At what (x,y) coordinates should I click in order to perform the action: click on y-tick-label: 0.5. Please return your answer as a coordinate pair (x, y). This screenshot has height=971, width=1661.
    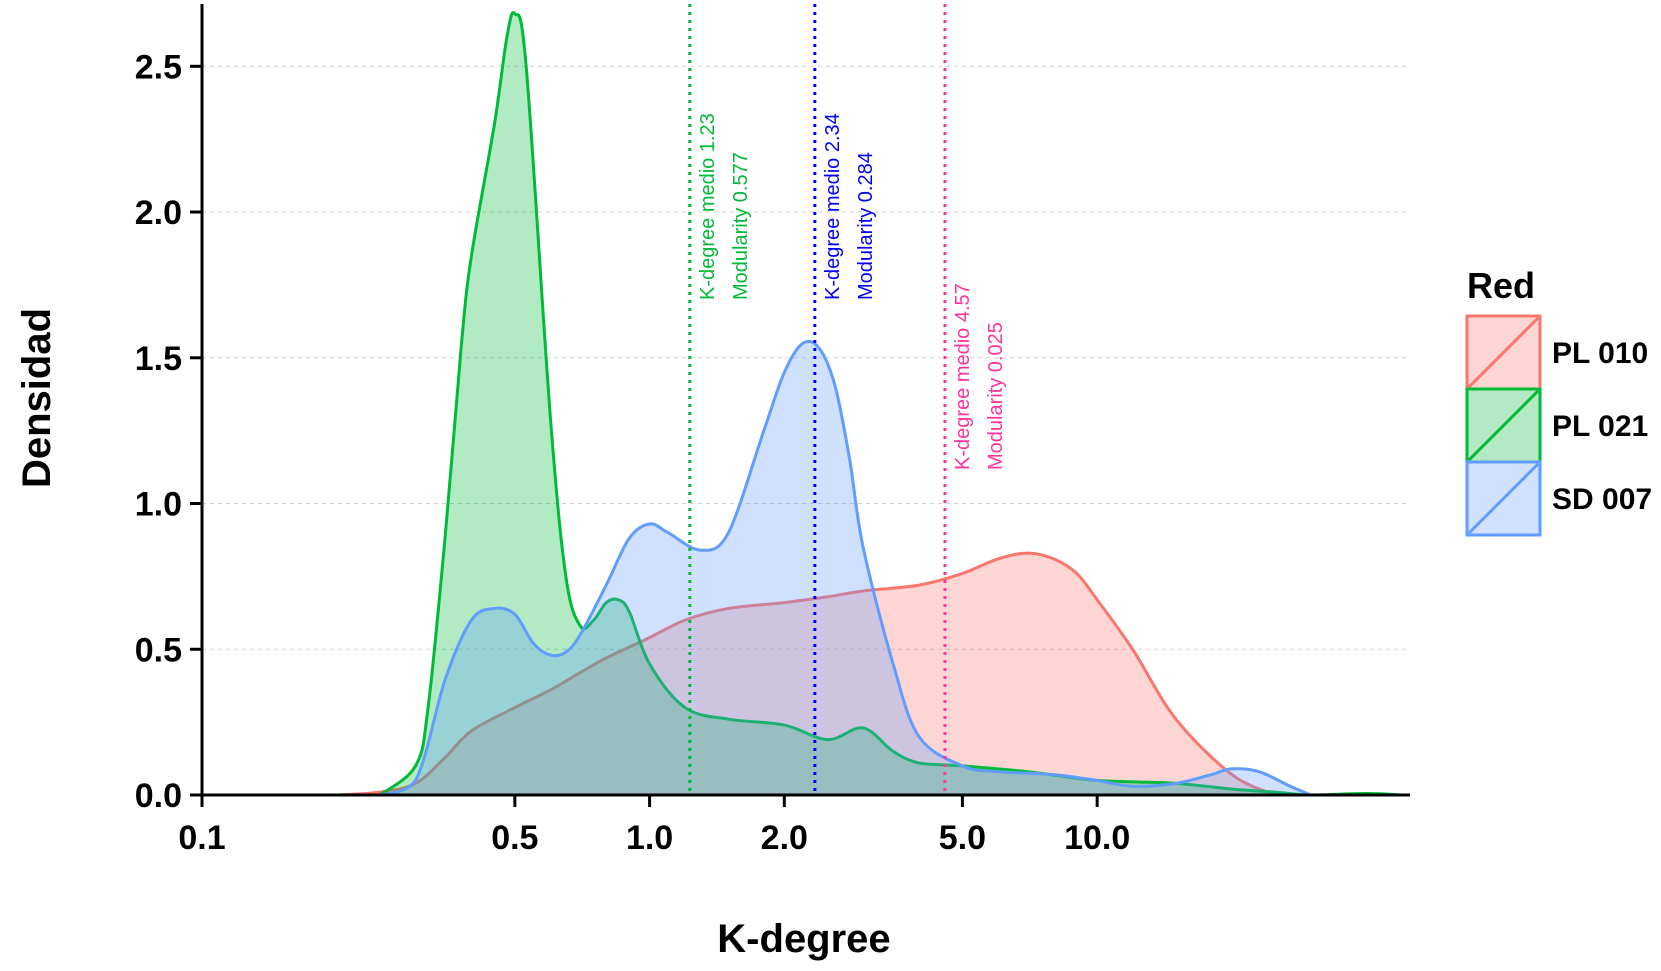
    Looking at the image, I should click on (158, 650).